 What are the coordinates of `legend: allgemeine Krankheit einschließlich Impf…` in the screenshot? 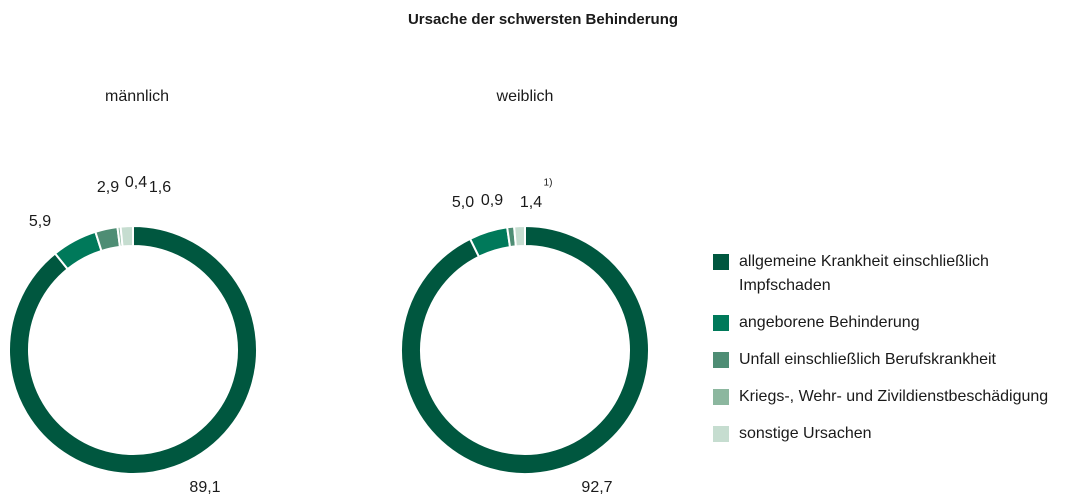 It's located at (898, 354).